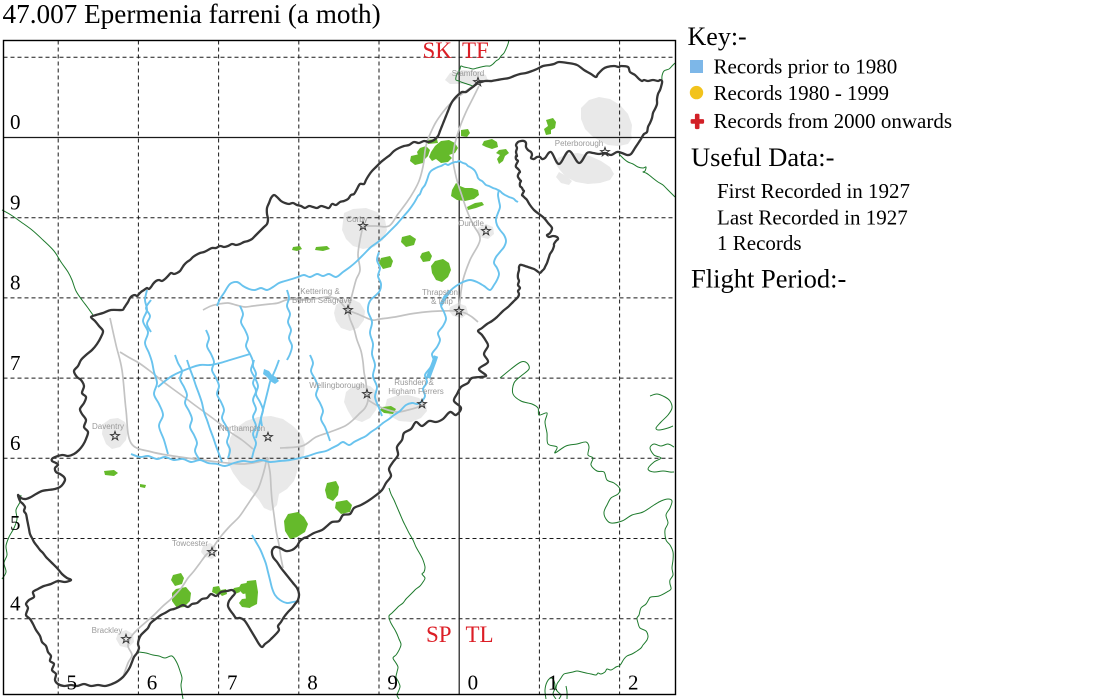 The width and height of the screenshot is (1098, 699). What do you see at coordinates (633, 683) in the screenshot?
I see `svg-text: 2` at bounding box center [633, 683].